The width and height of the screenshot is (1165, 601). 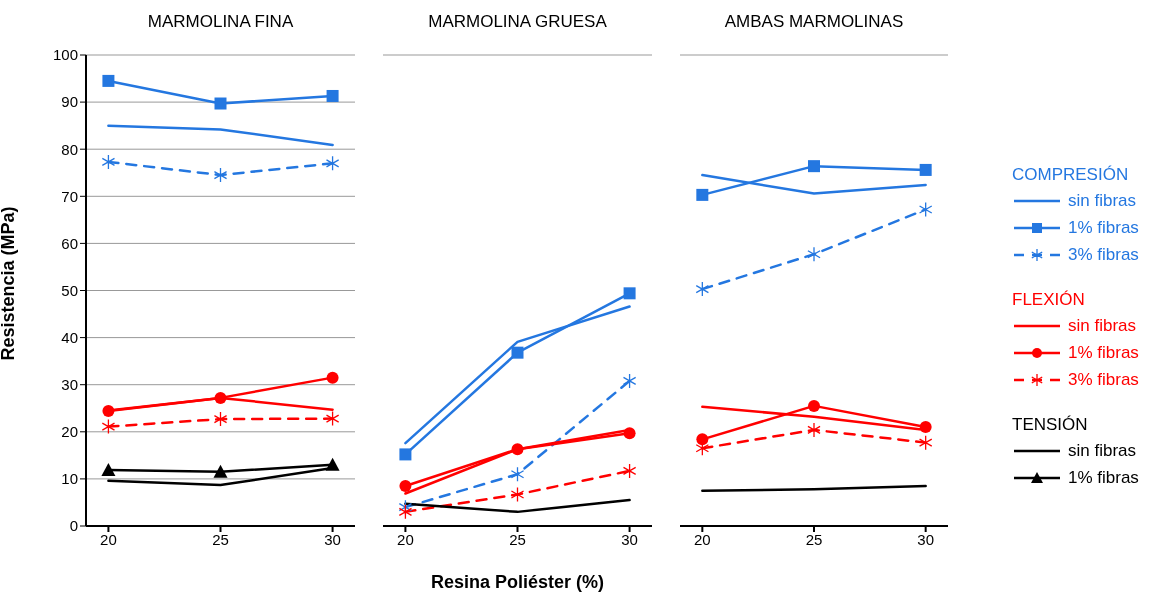 I want to click on y-tick-label: 40, so click(x=69, y=337).